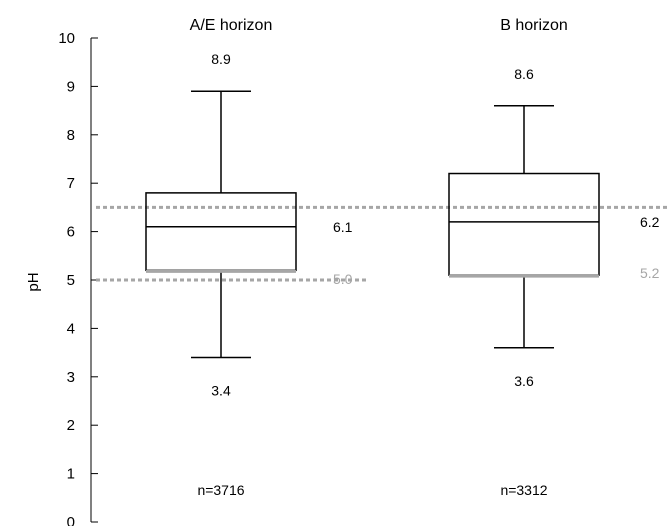  Describe the element at coordinates (66, 38) in the screenshot. I see `y-tick-label: 10` at that location.